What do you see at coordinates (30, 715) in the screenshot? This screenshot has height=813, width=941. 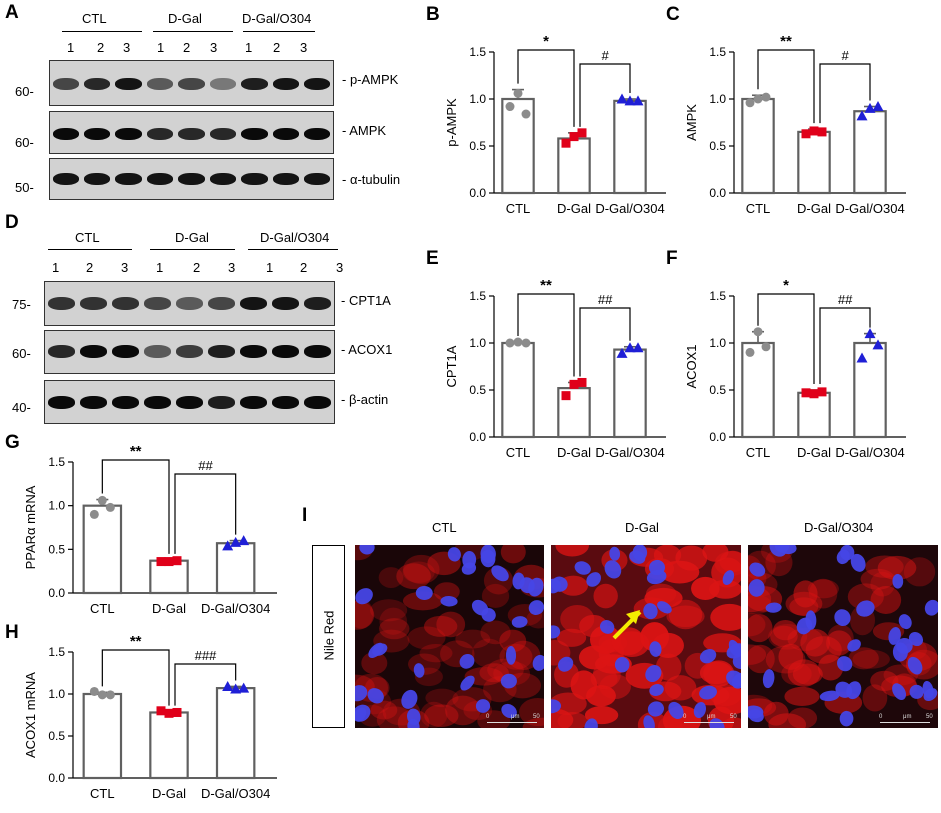 I see `y-axis-label: ACOX1 mRNA` at bounding box center [30, 715].